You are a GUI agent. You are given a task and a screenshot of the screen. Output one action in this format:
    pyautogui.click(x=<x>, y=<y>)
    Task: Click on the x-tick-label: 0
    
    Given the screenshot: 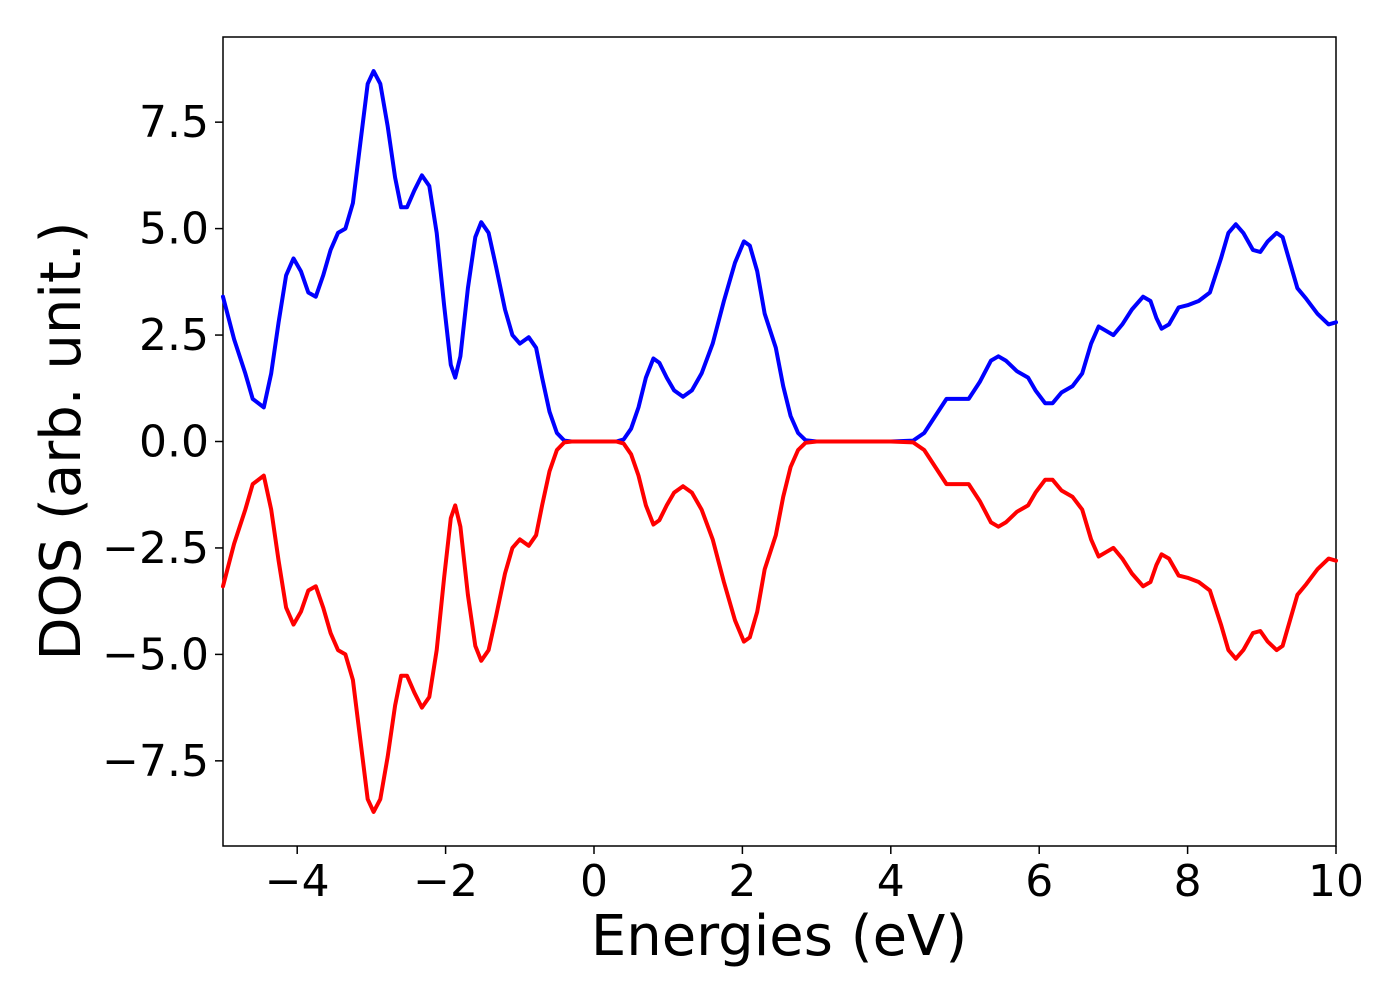 What is the action you would take?
    pyautogui.click(x=594, y=881)
    